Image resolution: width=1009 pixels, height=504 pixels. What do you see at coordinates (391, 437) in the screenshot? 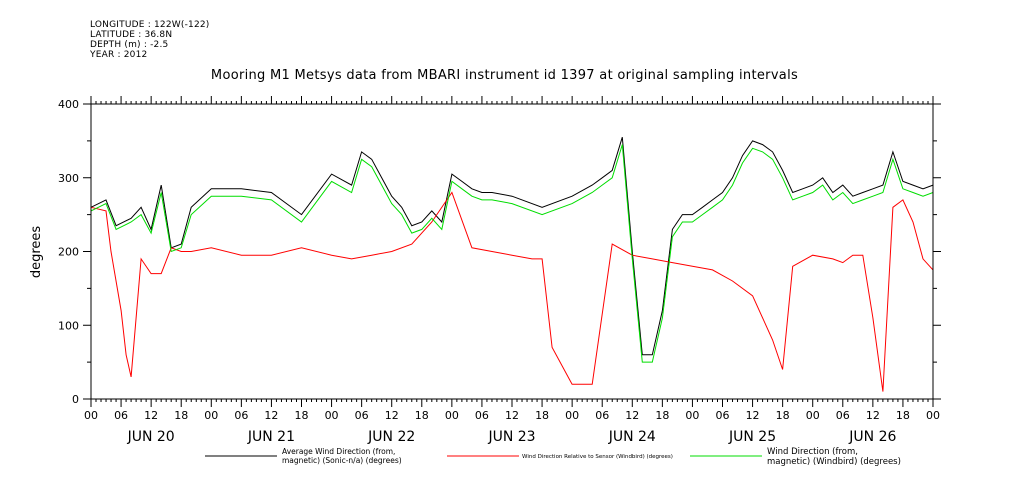
I see `day-label: JUN 22` at bounding box center [391, 437].